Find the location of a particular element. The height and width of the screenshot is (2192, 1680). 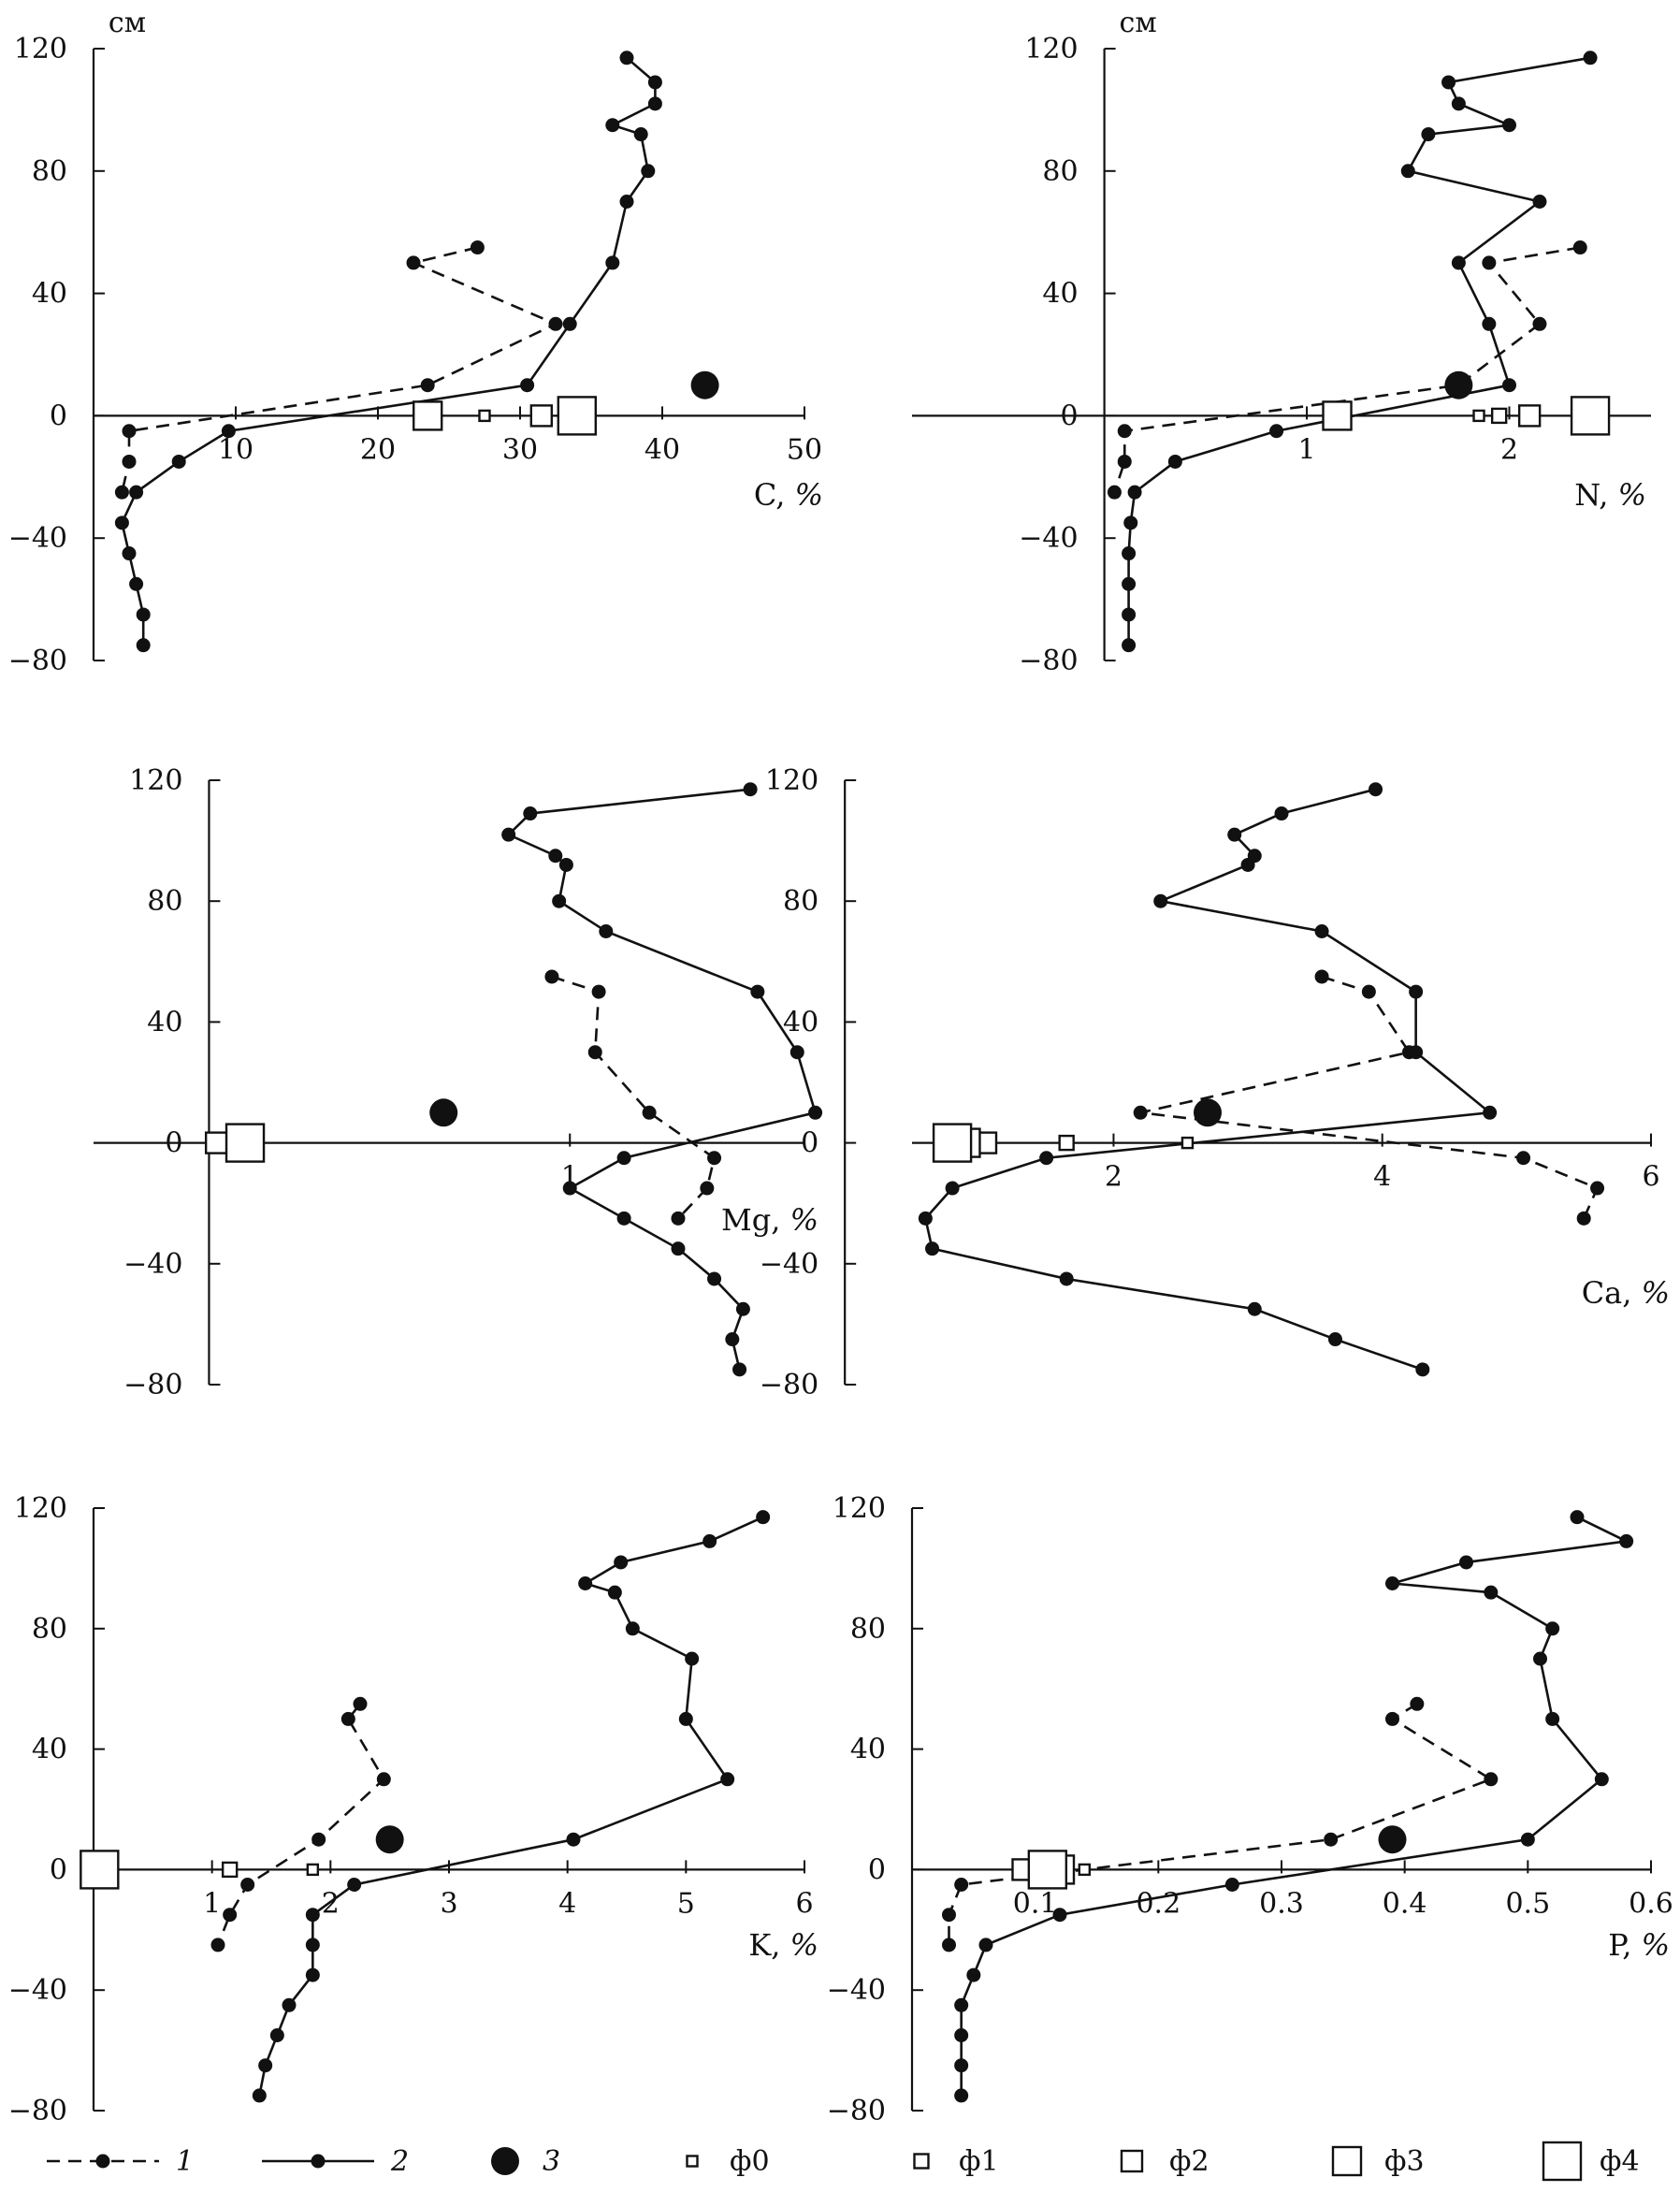

legend-label: 2 is located at coordinates (399, 2161).